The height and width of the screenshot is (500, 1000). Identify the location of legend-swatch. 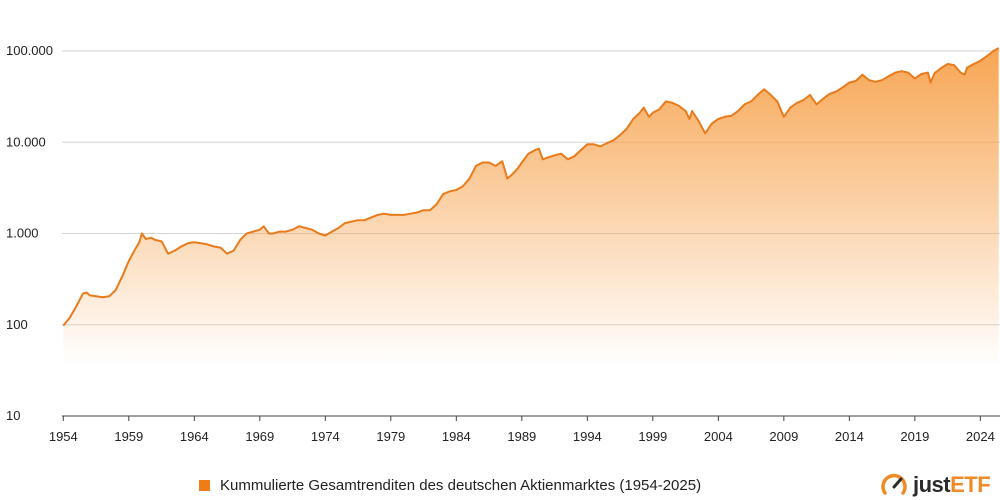
(204, 485).